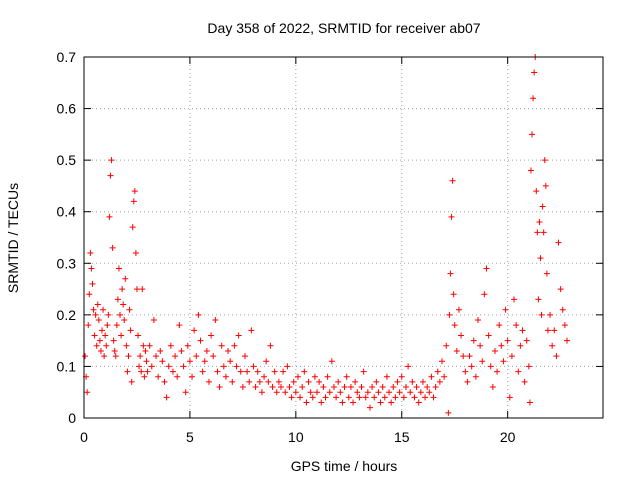  Describe the element at coordinates (67, 315) in the screenshot. I see `y-tick-label: 0.2` at that location.